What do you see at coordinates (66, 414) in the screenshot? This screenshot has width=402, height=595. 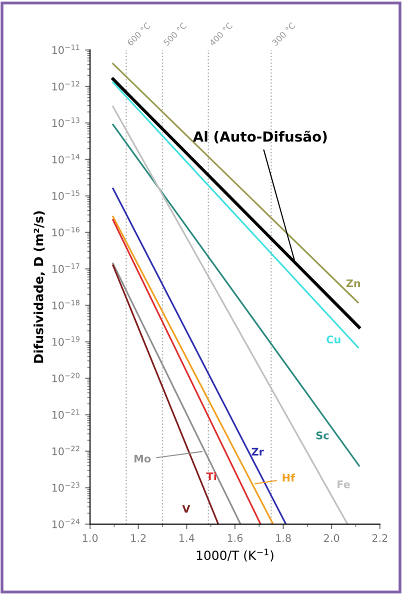 I see `y-tick-label: 10$^{−21}$` at bounding box center [66, 414].